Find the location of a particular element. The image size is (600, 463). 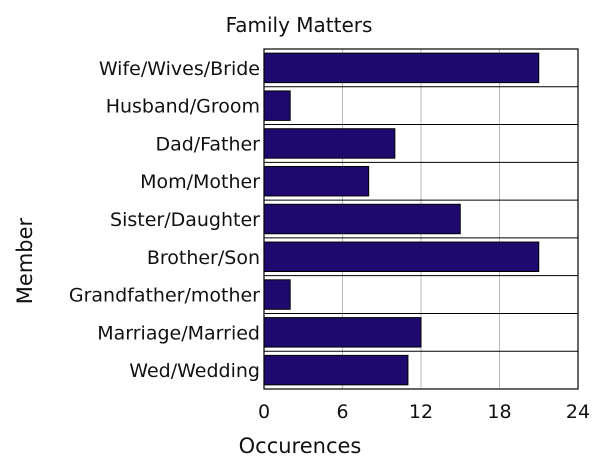

category-label: Wife/Wives/Bride is located at coordinates (179, 69).